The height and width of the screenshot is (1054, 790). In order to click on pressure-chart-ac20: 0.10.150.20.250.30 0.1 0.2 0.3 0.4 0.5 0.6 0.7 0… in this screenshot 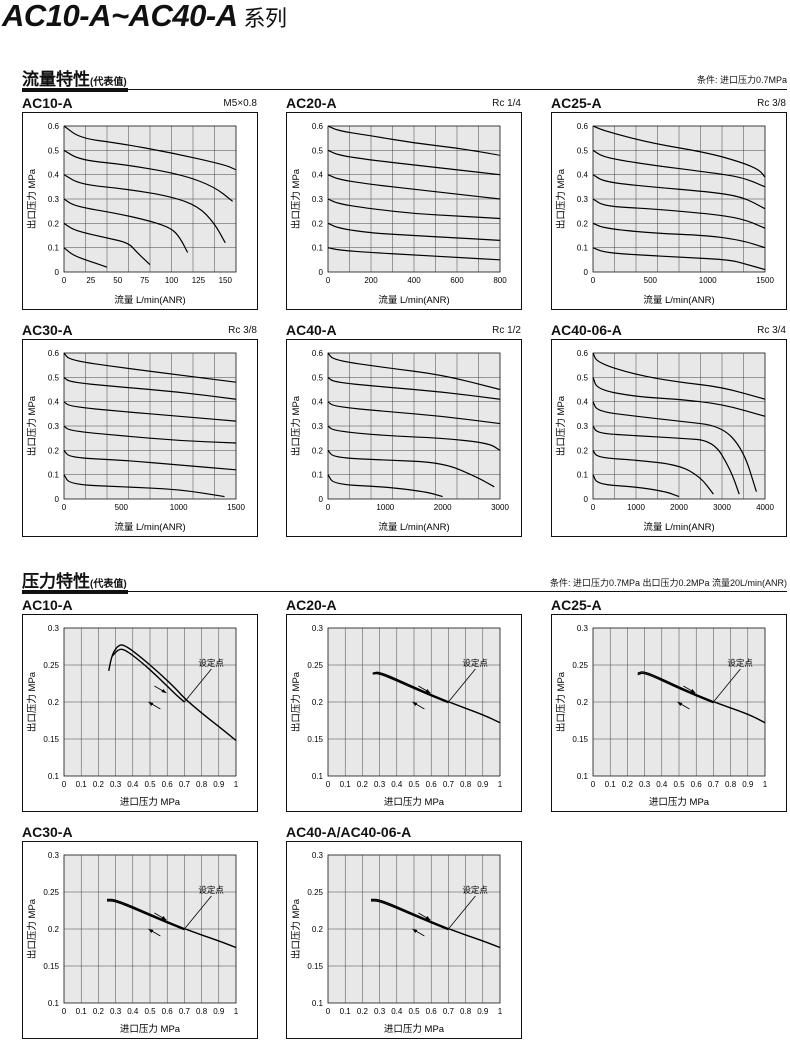, I will do `click(404, 713)`.